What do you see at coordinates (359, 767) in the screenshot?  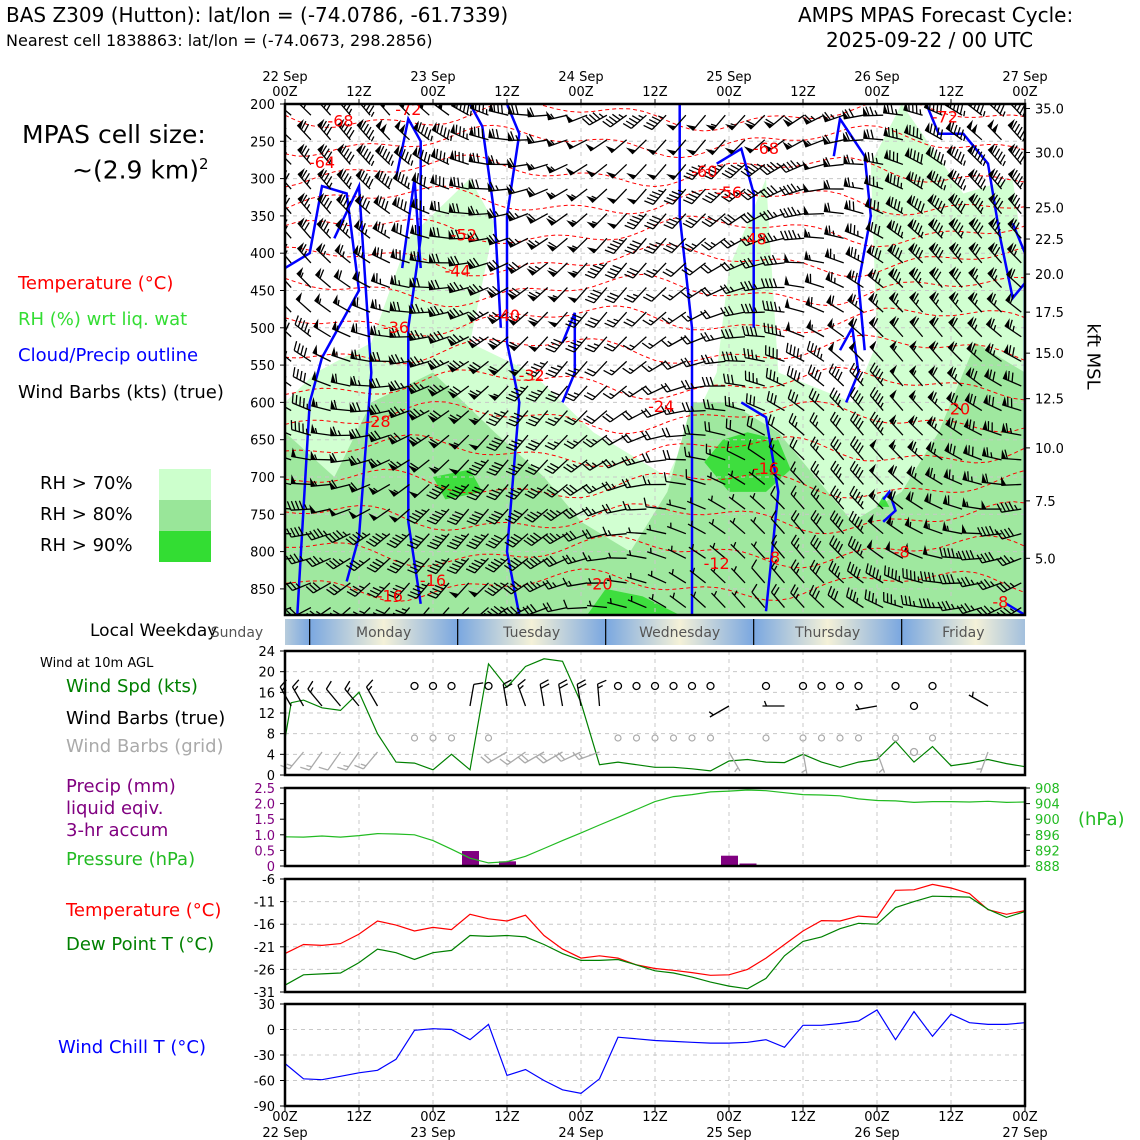 I see `grid-barb-4-barb` at bounding box center [359, 767].